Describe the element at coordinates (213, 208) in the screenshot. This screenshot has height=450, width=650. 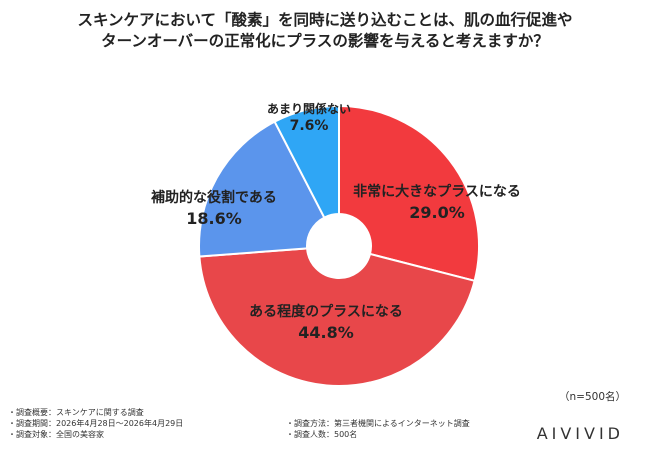
I see `slice-label-group-3: 補助的な役割である 18.6%` at that location.